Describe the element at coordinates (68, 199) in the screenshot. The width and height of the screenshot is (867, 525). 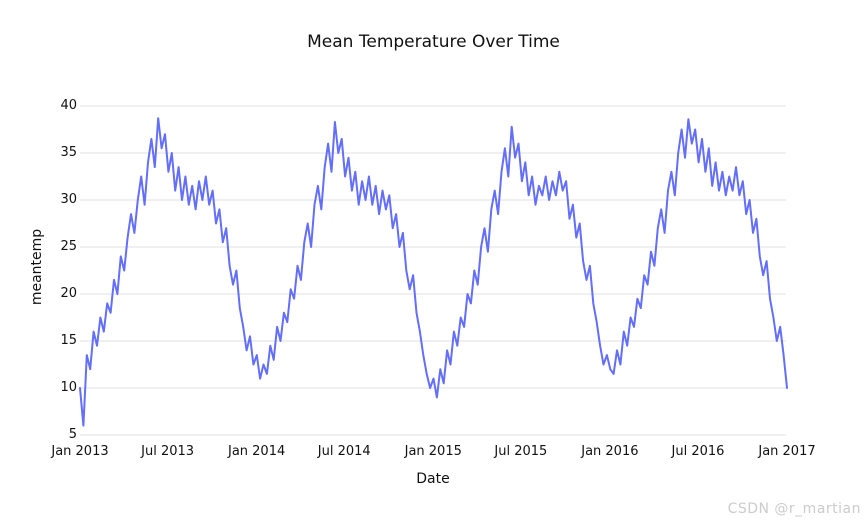
I see `y-tick-label: 30` at that location.